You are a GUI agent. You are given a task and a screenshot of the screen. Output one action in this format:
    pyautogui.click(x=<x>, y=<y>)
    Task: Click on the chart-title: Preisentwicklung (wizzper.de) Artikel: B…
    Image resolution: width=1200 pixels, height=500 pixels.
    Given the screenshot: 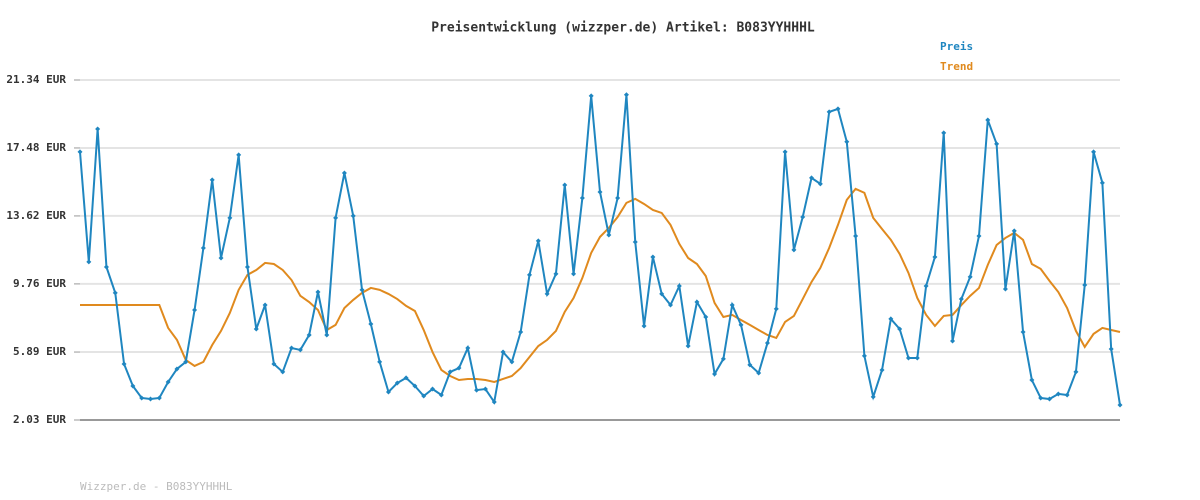 What is the action you would take?
    pyautogui.click(x=623, y=28)
    